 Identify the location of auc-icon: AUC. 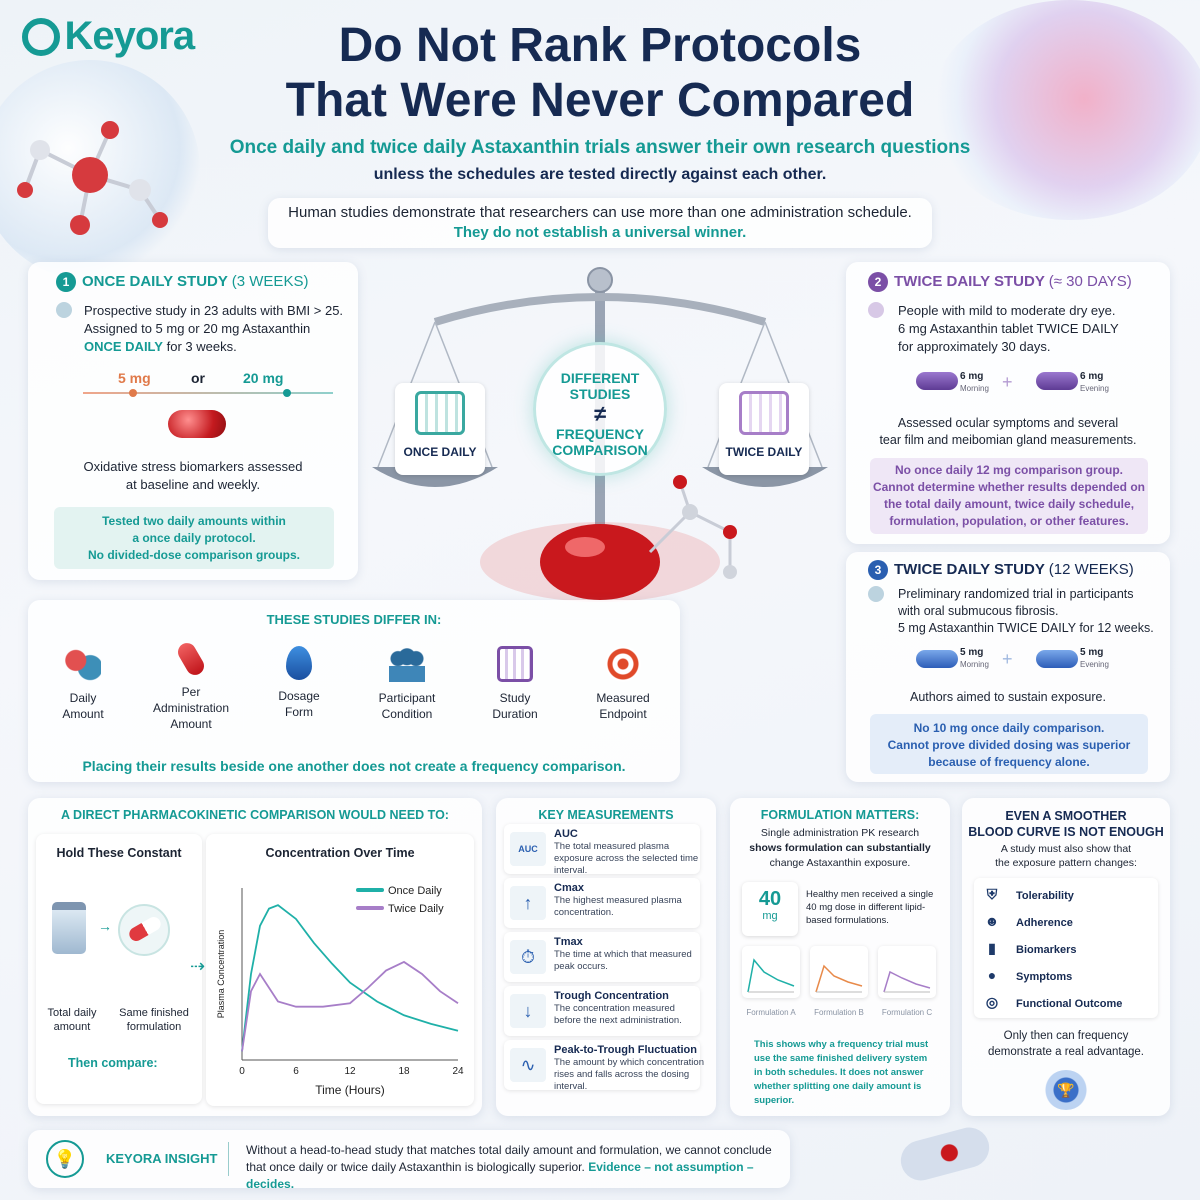
(528, 849).